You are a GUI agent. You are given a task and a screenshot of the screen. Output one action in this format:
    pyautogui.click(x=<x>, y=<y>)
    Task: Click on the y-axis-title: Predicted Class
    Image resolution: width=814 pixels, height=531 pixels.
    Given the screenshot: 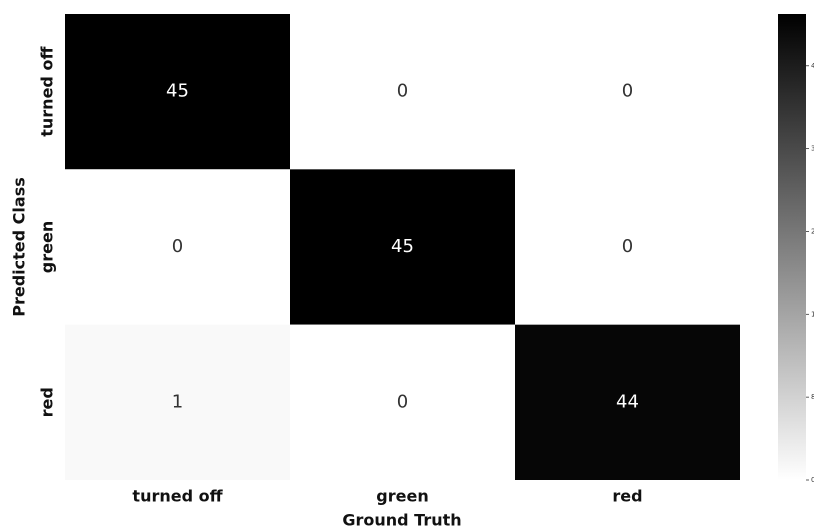 What is the action you would take?
    pyautogui.click(x=19, y=246)
    